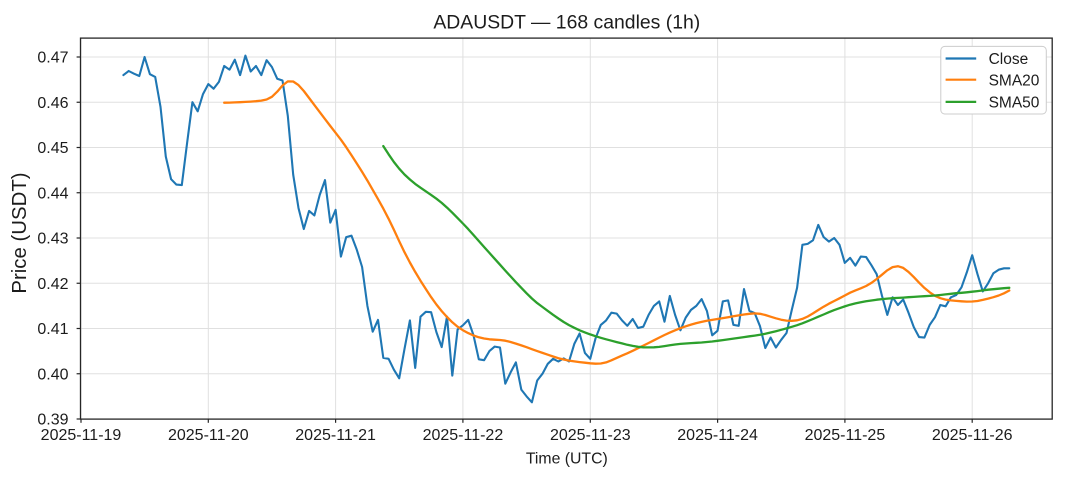 This screenshot has height=481, width=1068. Describe the element at coordinates (52, 374) in the screenshot. I see `svg-text: 0.40` at that location.